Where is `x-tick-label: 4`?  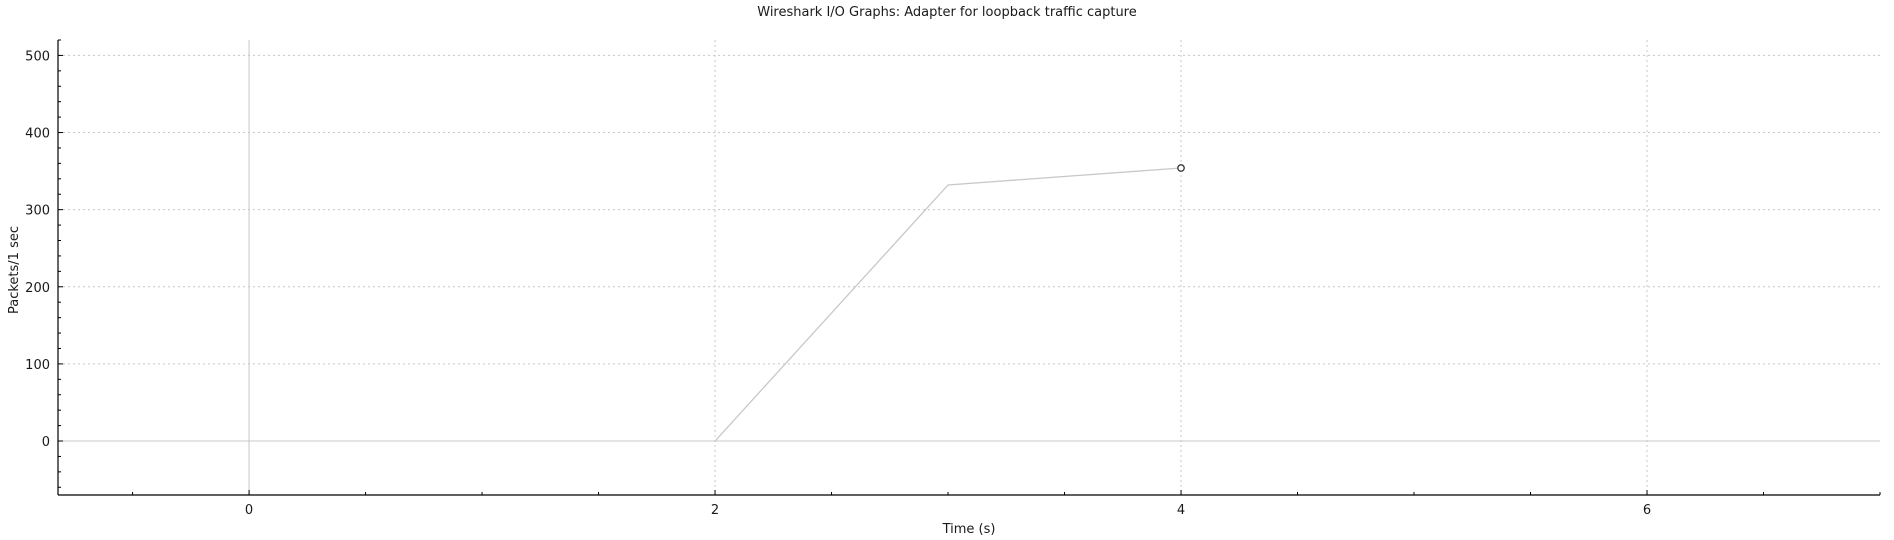 x-tick-label: 4 is located at coordinates (1181, 510).